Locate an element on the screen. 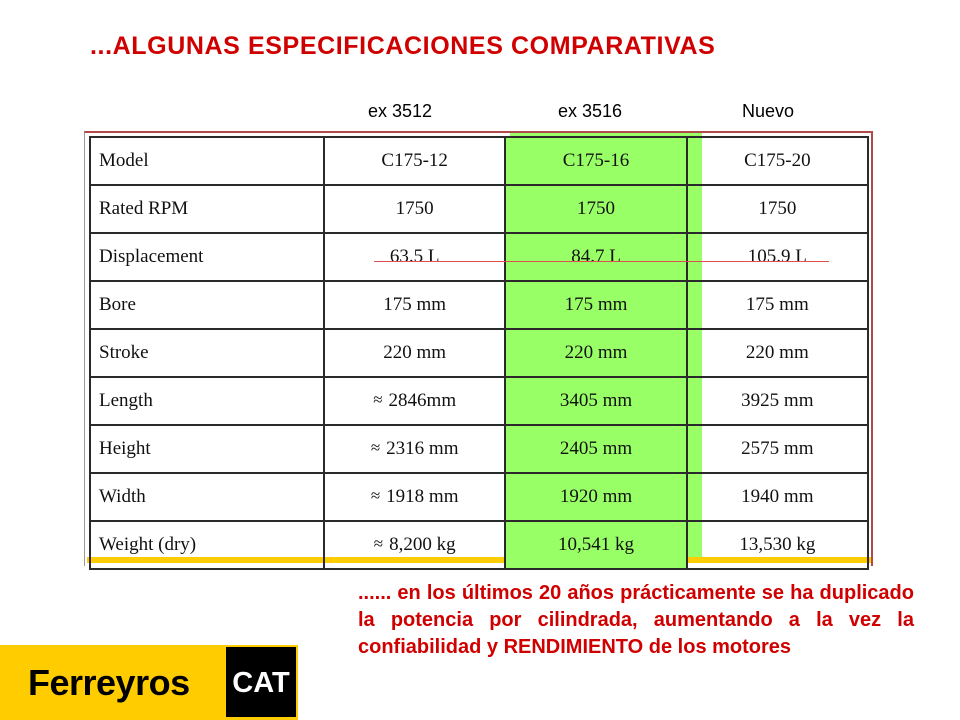  cell-c175-20: 175 mm is located at coordinates (777, 305).